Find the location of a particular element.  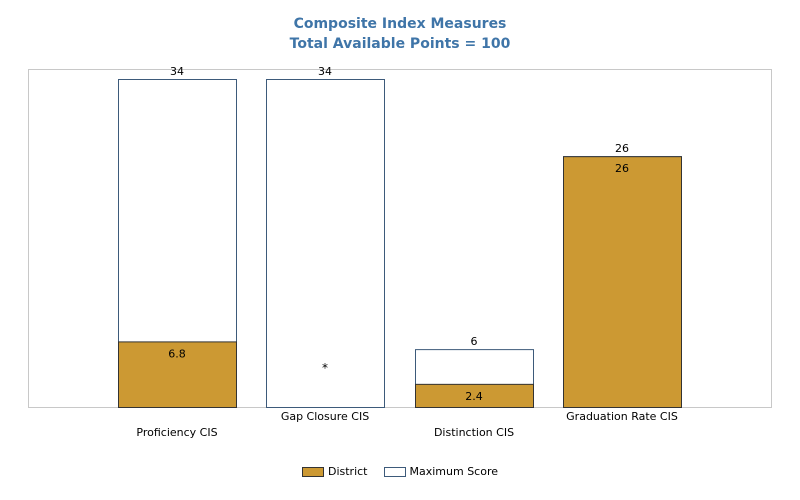

district-label-distinction-cis: 2.4 is located at coordinates (474, 396).